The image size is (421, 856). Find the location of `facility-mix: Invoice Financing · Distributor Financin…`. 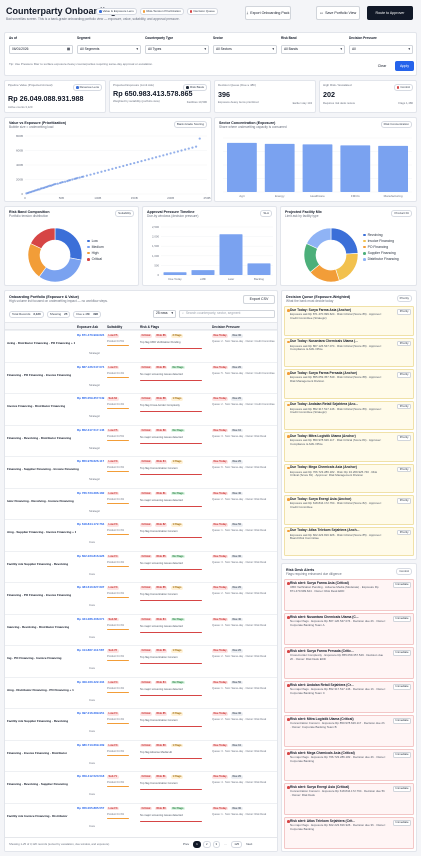

facility-mix: Invoice Financing · Distributor Financin… is located at coordinates (36, 406).